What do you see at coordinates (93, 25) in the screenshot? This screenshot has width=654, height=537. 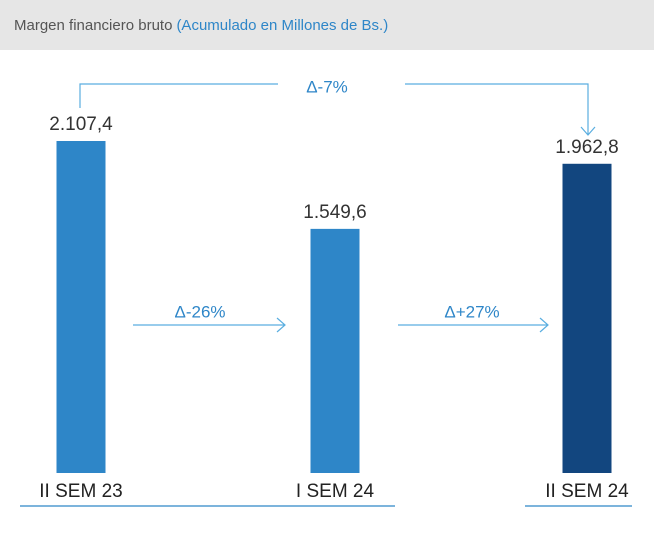 I see `chart-title: Margen financiero bruto` at bounding box center [93, 25].